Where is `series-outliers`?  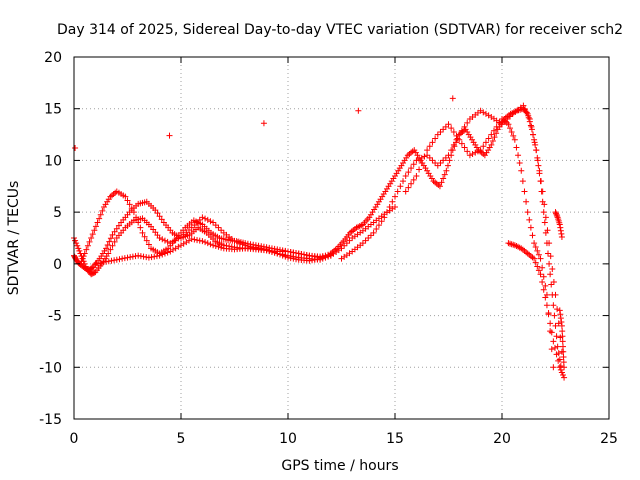
series-outliers is located at coordinates (264, 123).